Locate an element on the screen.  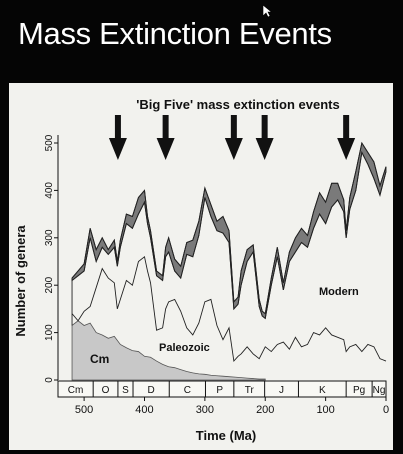
x-tick-label: 100 is located at coordinates (325, 410).